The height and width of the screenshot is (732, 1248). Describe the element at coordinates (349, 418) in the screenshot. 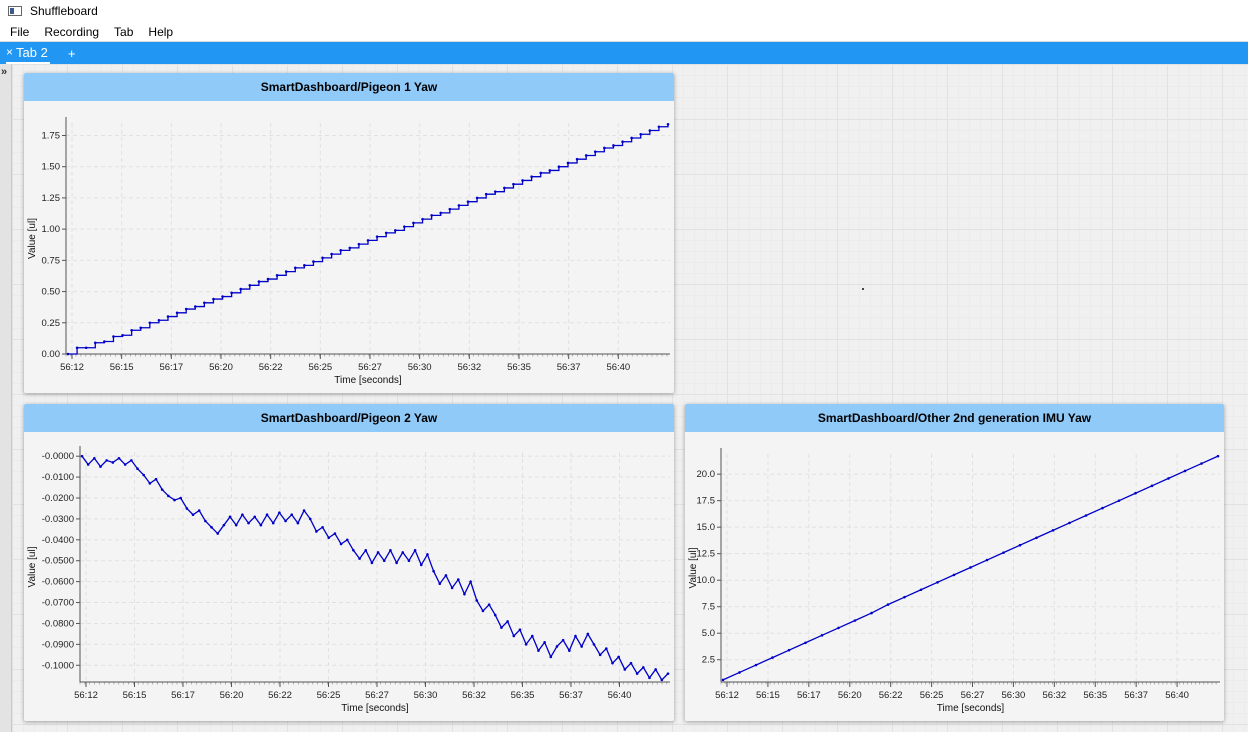

I see `widget-title: SmartDashboard/Pigeon 2 Yaw` at that location.